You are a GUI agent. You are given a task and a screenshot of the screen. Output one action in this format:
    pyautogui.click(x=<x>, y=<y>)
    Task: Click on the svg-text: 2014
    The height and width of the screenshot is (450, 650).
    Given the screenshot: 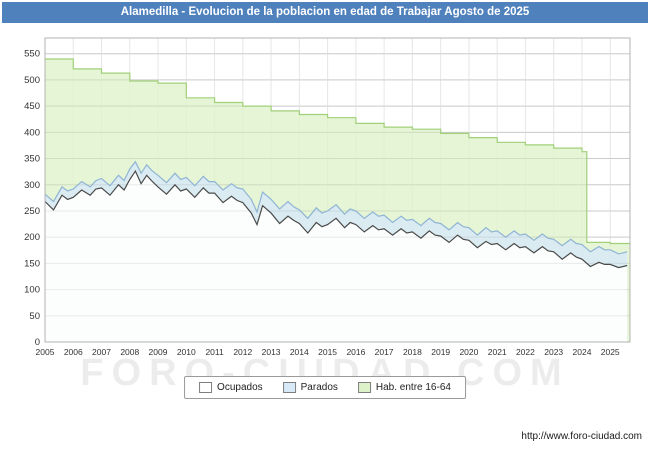 What is the action you would take?
    pyautogui.click(x=299, y=352)
    